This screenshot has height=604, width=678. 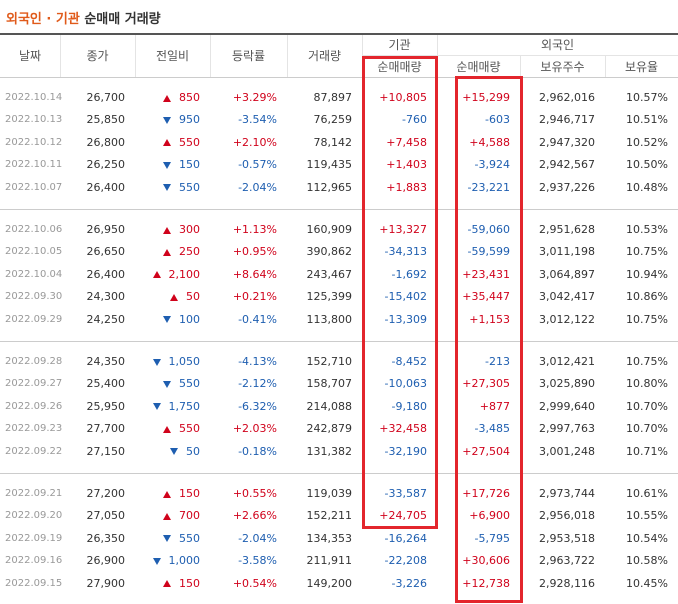 What do you see at coordinates (324, 165) in the screenshot?
I see `cell: 119,435` at bounding box center [324, 165].